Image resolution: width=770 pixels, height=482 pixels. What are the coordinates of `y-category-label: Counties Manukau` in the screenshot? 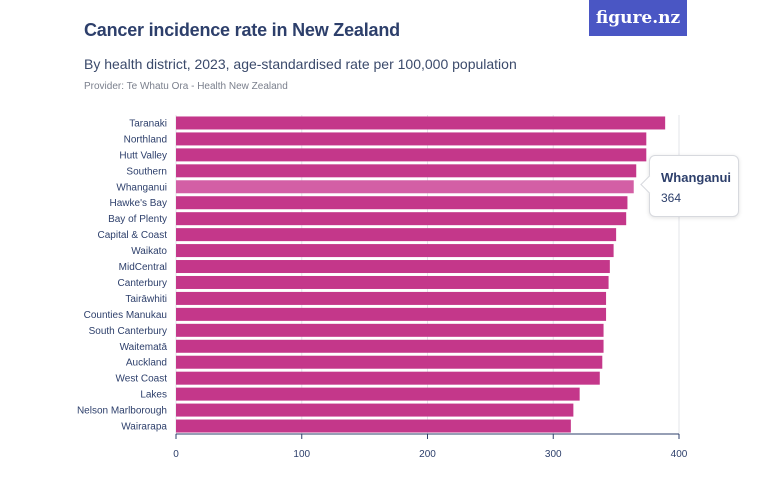 It's located at (125, 315).